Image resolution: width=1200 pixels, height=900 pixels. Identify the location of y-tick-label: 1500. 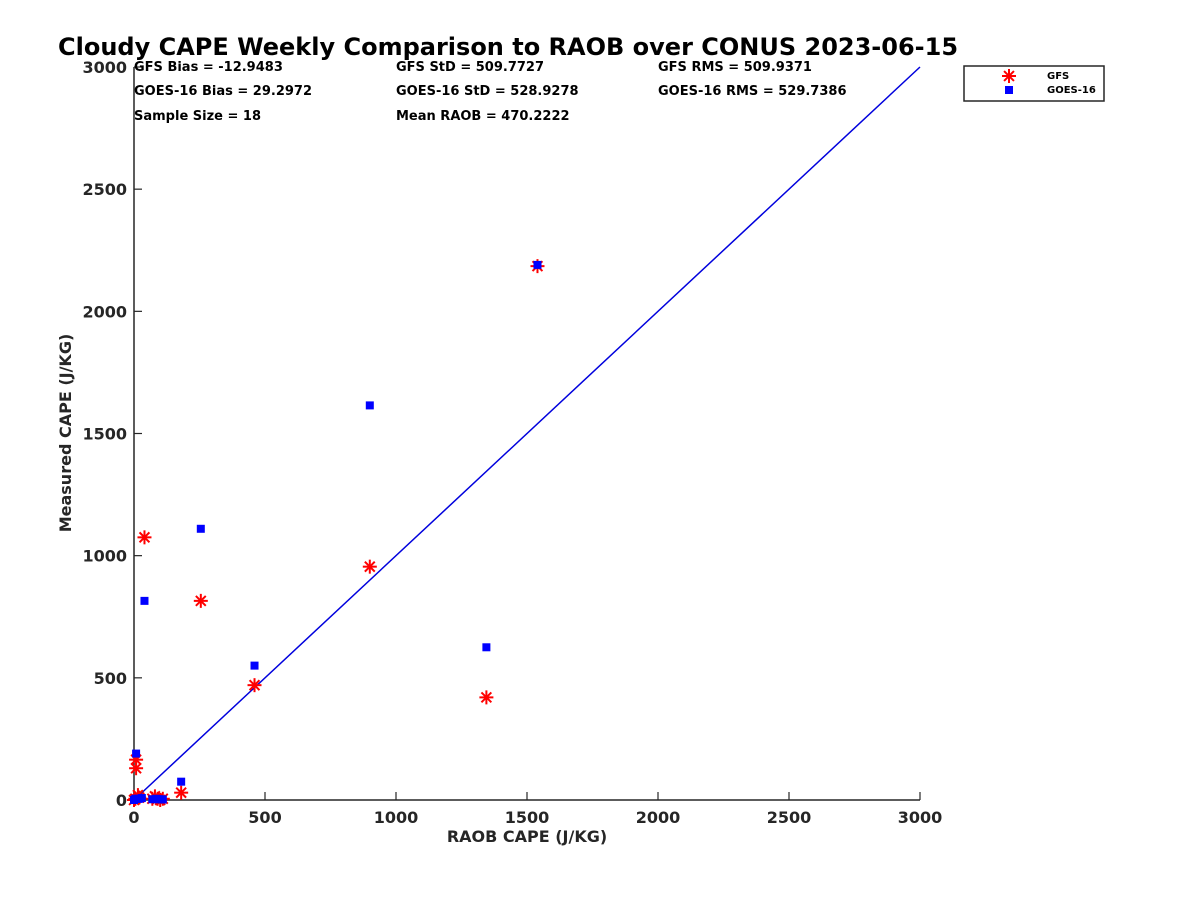
(104, 434).